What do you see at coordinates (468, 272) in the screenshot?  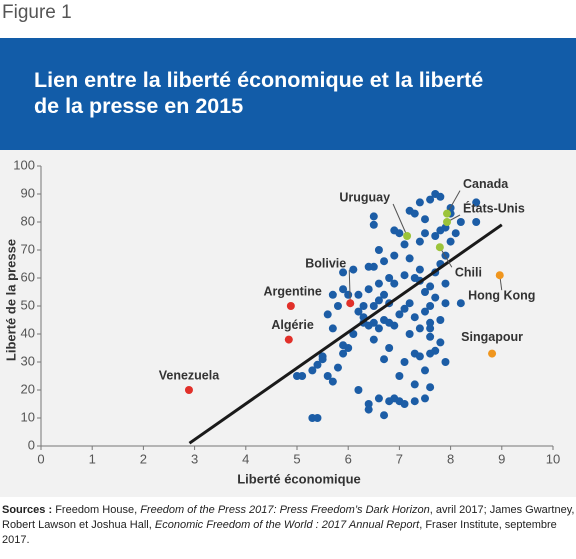 I see `point-label: Chili` at bounding box center [468, 272].